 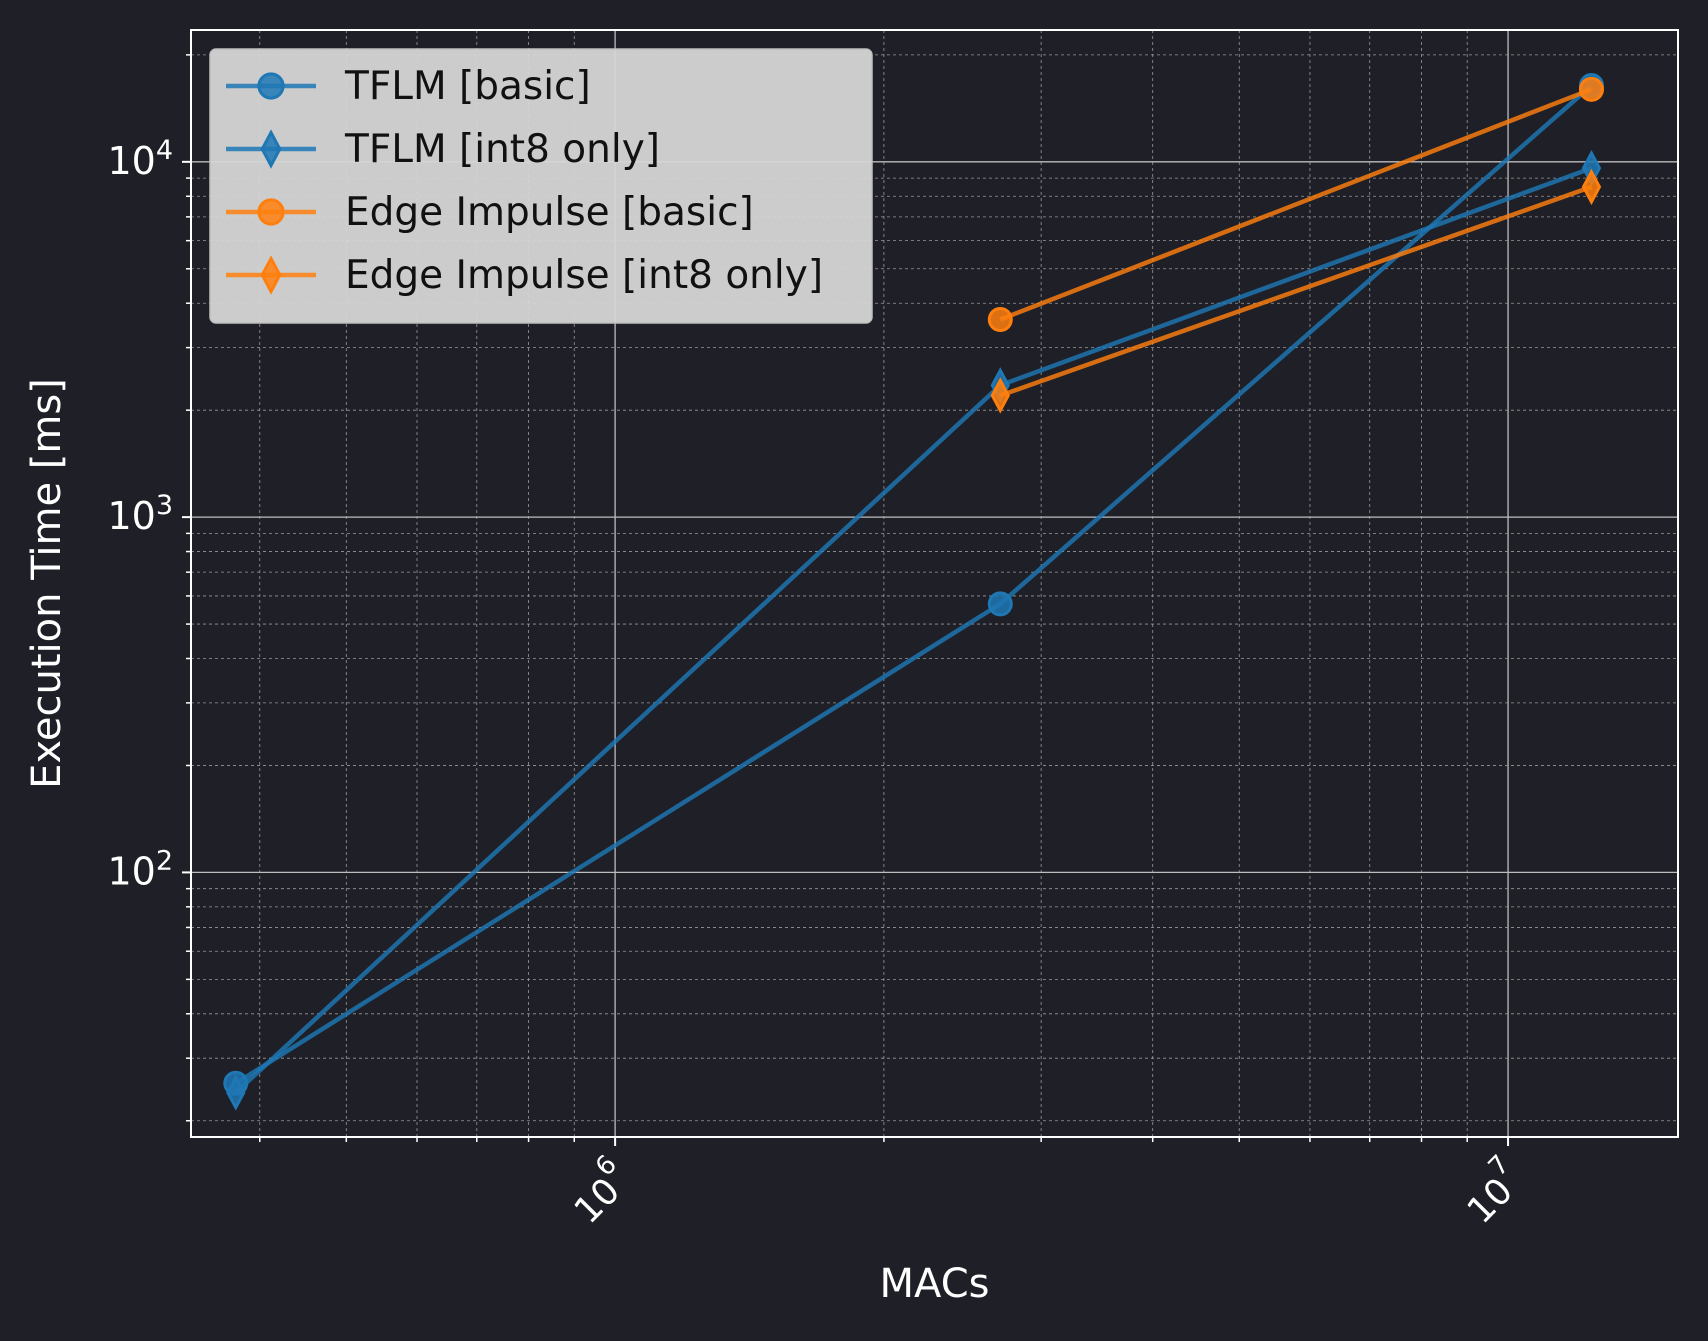 I want to click on legend-box, so click(x=541, y=186).